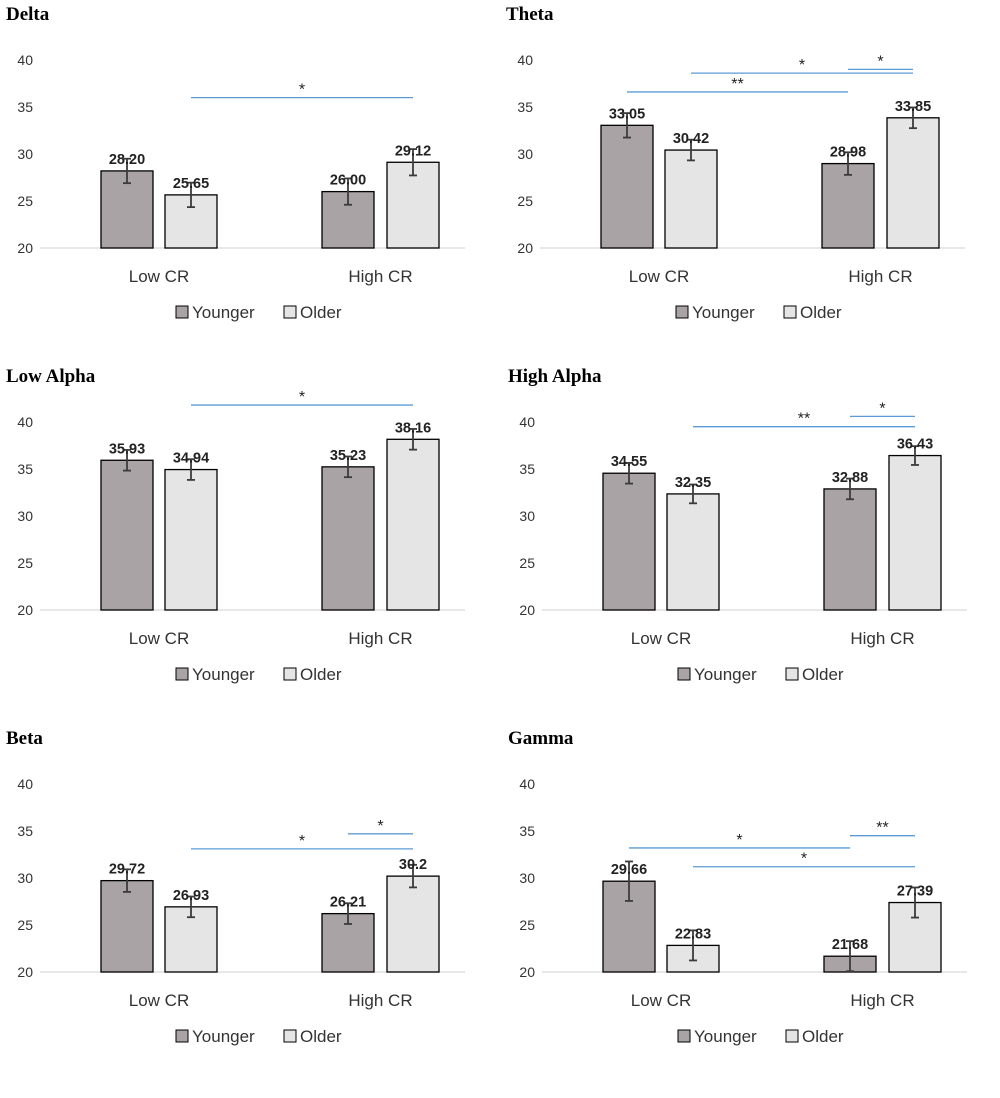  What do you see at coordinates (530, 14) in the screenshot?
I see `chart-title: Theta` at bounding box center [530, 14].